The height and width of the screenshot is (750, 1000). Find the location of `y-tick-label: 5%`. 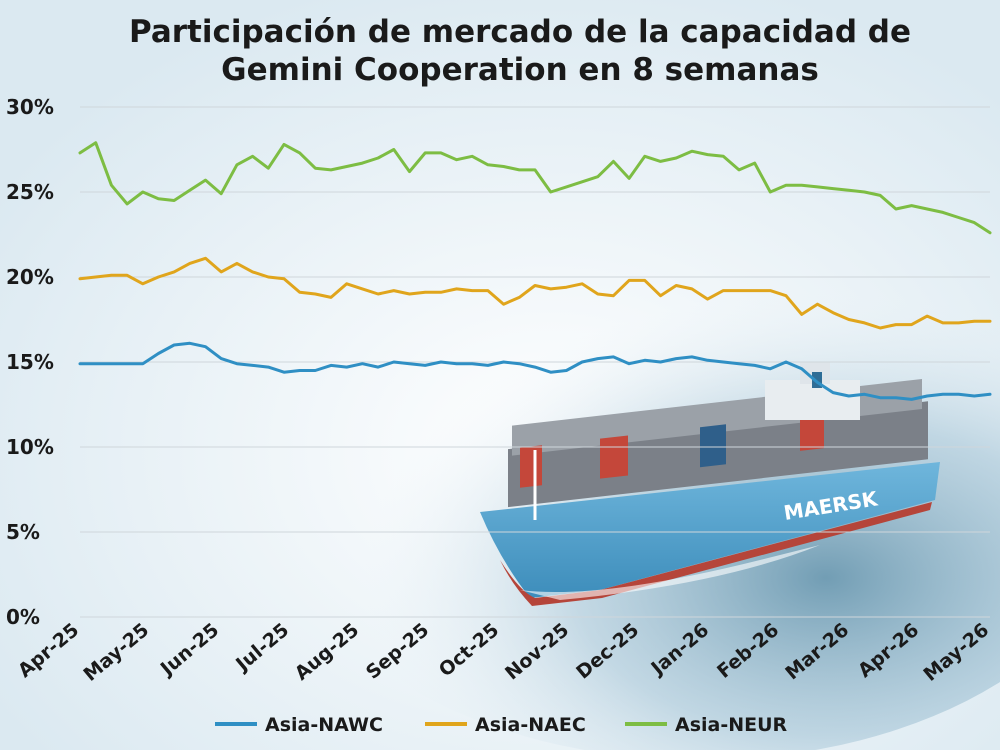

y-tick-label: 5% is located at coordinates (23, 532).